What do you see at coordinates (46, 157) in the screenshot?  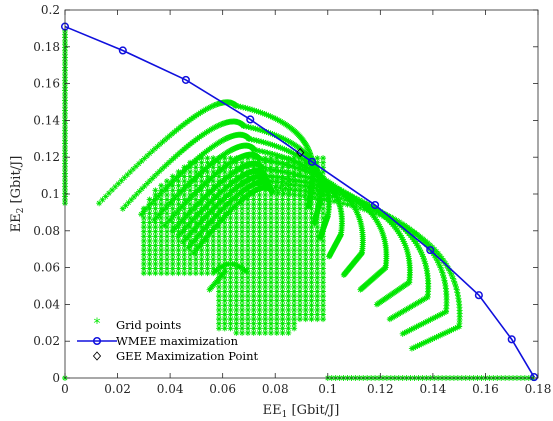 I see `y-tick-label: 0.12` at bounding box center [46, 157].